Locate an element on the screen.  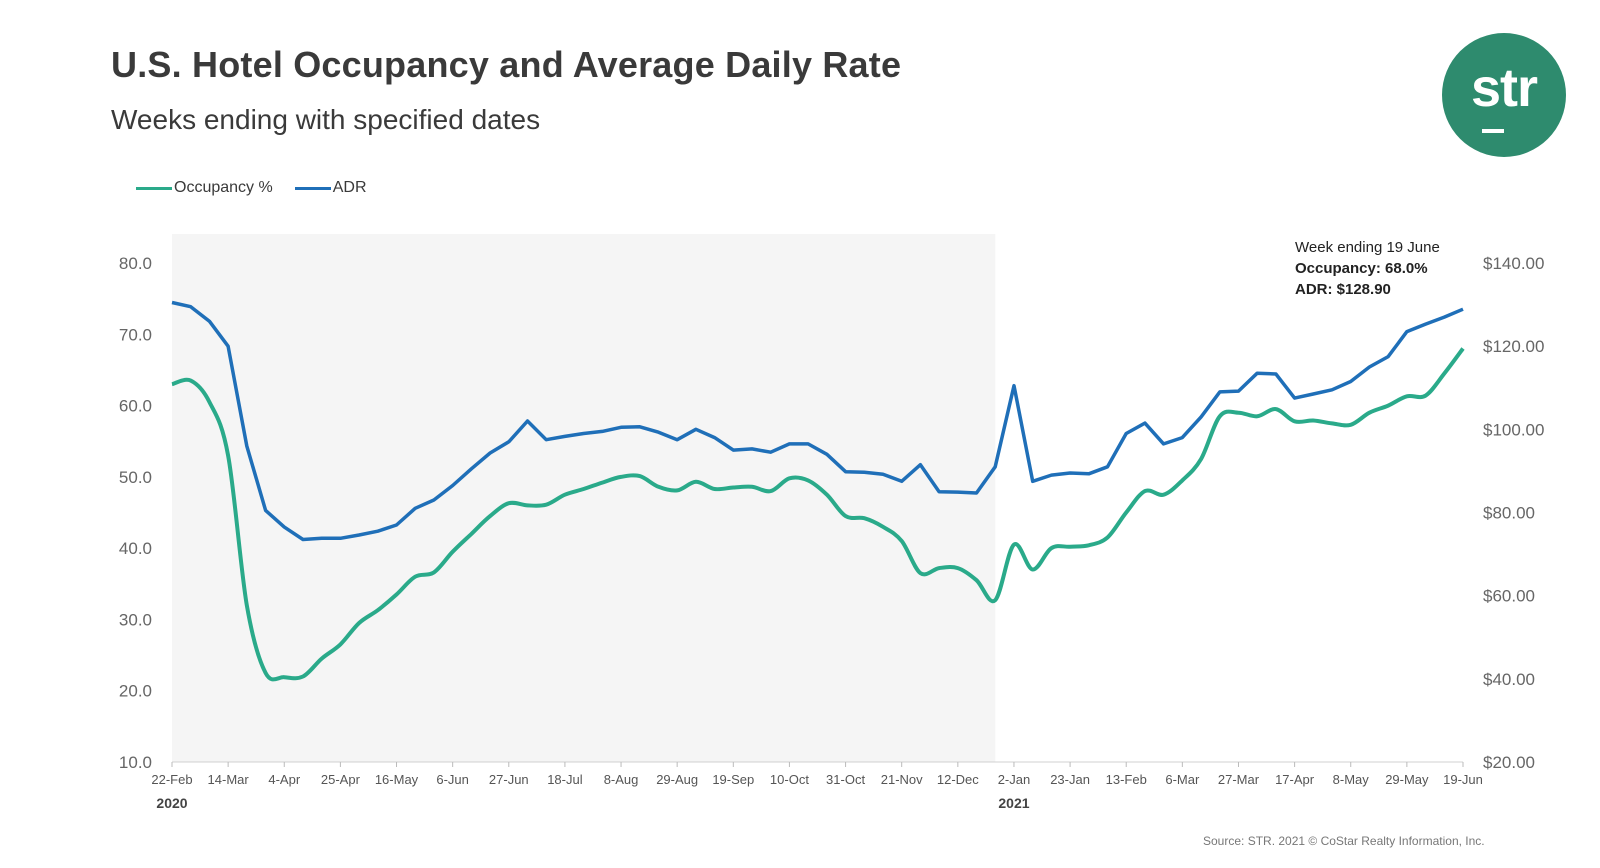
x-tick-label: 27-Mar is located at coordinates (1239, 779).